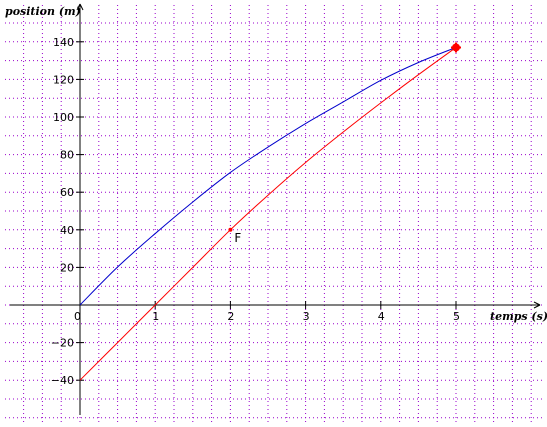 The width and height of the screenshot is (547, 427). What do you see at coordinates (80, 7) in the screenshot?
I see `y-axis-arrow` at bounding box center [80, 7].